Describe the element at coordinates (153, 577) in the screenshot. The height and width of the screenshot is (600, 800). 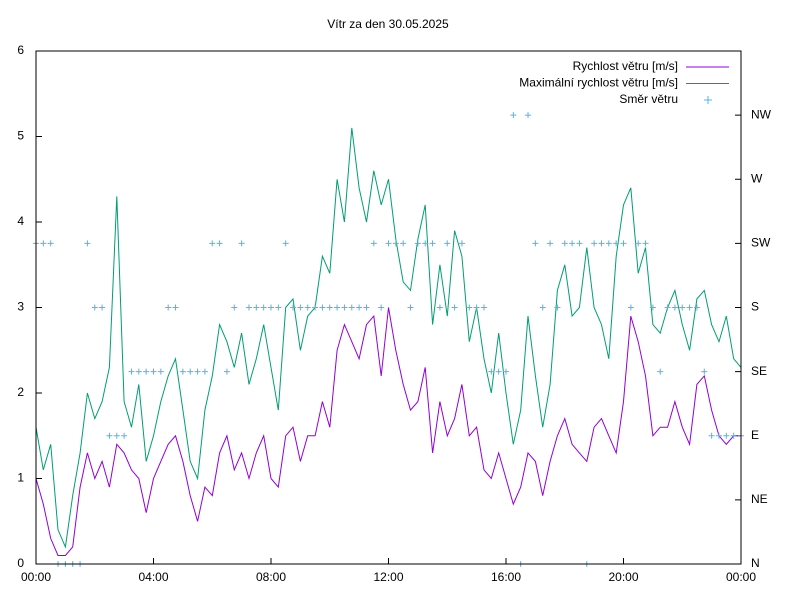
I see `x-tick-label: 04:00` at that location.